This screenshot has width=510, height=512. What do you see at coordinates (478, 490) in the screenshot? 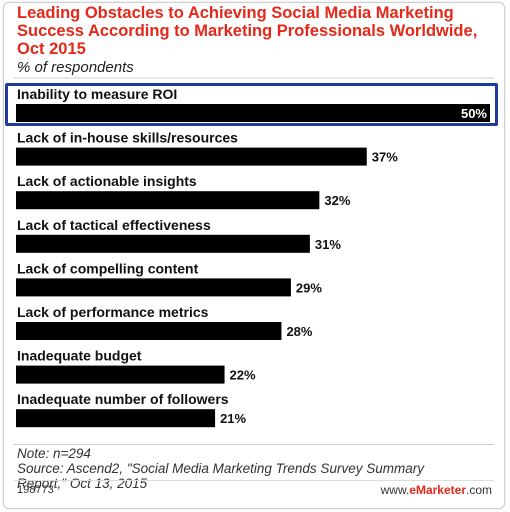
I see `logo-suffix: .com` at bounding box center [478, 490].